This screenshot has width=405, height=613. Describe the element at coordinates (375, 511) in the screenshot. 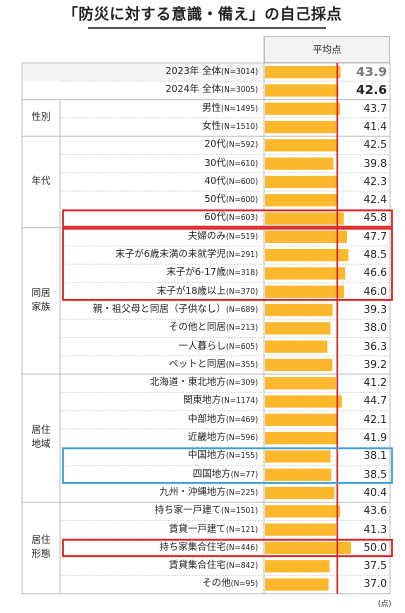

I see `data-label: 43.6` at that location.